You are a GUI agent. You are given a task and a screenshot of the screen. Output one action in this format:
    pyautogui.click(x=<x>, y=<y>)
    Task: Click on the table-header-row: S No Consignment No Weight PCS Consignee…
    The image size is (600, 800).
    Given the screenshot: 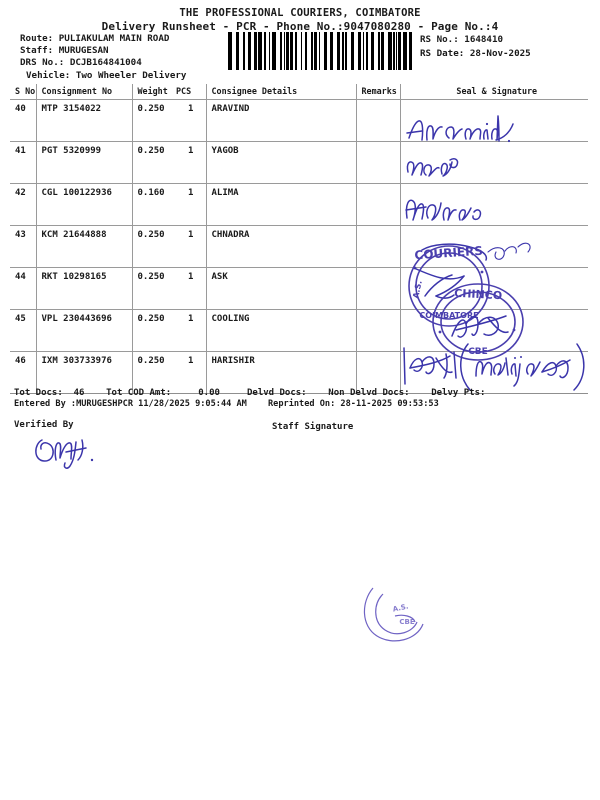 What is the action you would take?
    pyautogui.click(x=299, y=92)
    